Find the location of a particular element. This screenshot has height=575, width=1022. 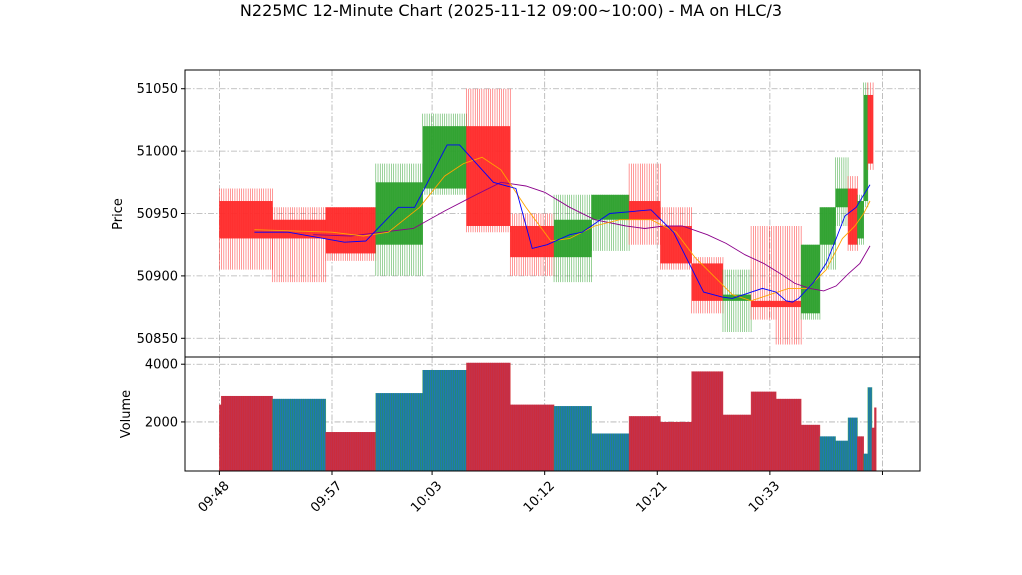

volume-bars is located at coordinates (548, 416).